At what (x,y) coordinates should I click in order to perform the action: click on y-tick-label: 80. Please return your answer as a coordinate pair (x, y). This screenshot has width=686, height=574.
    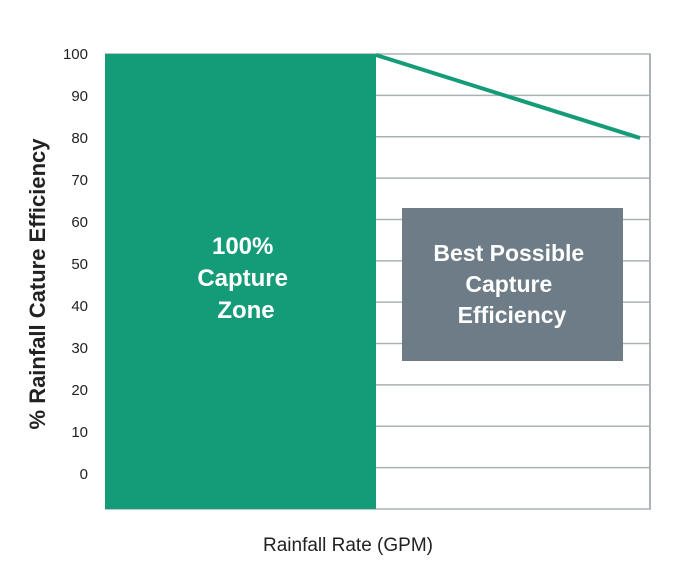
    Looking at the image, I should click on (79, 138).